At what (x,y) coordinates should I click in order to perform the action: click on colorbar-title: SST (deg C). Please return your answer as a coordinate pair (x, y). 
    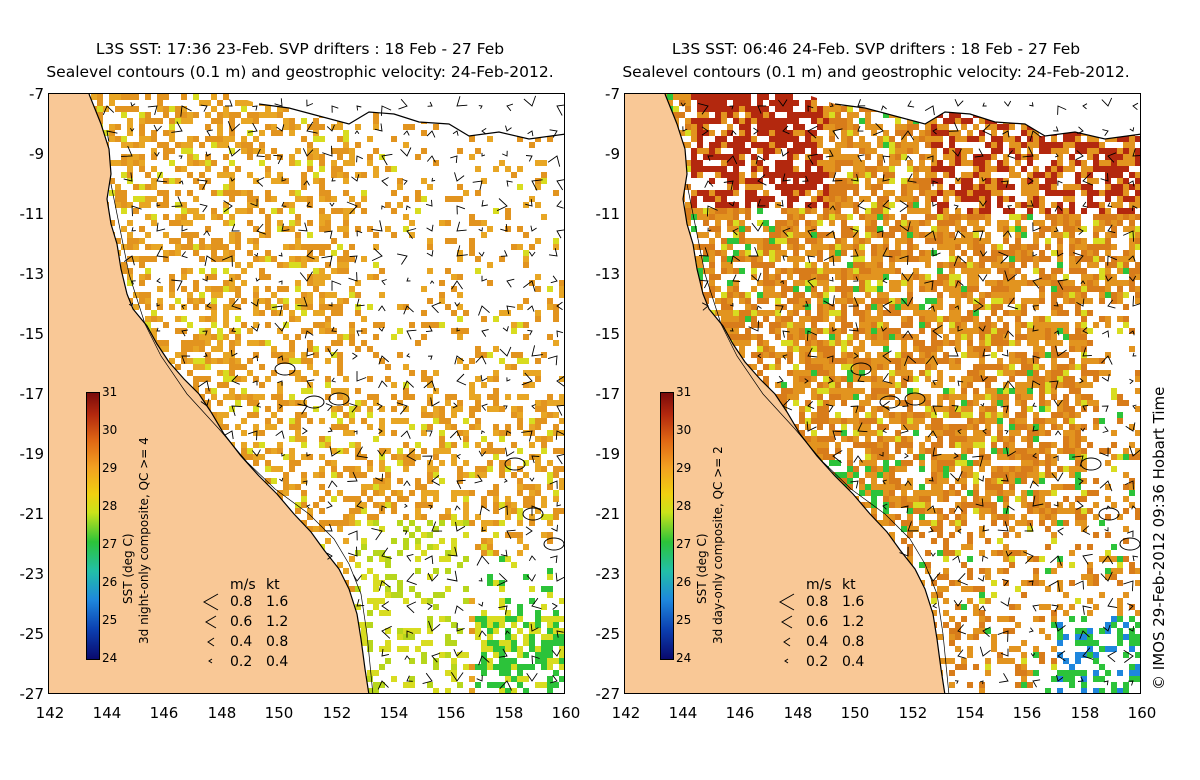
    Looking at the image, I should click on (702, 568).